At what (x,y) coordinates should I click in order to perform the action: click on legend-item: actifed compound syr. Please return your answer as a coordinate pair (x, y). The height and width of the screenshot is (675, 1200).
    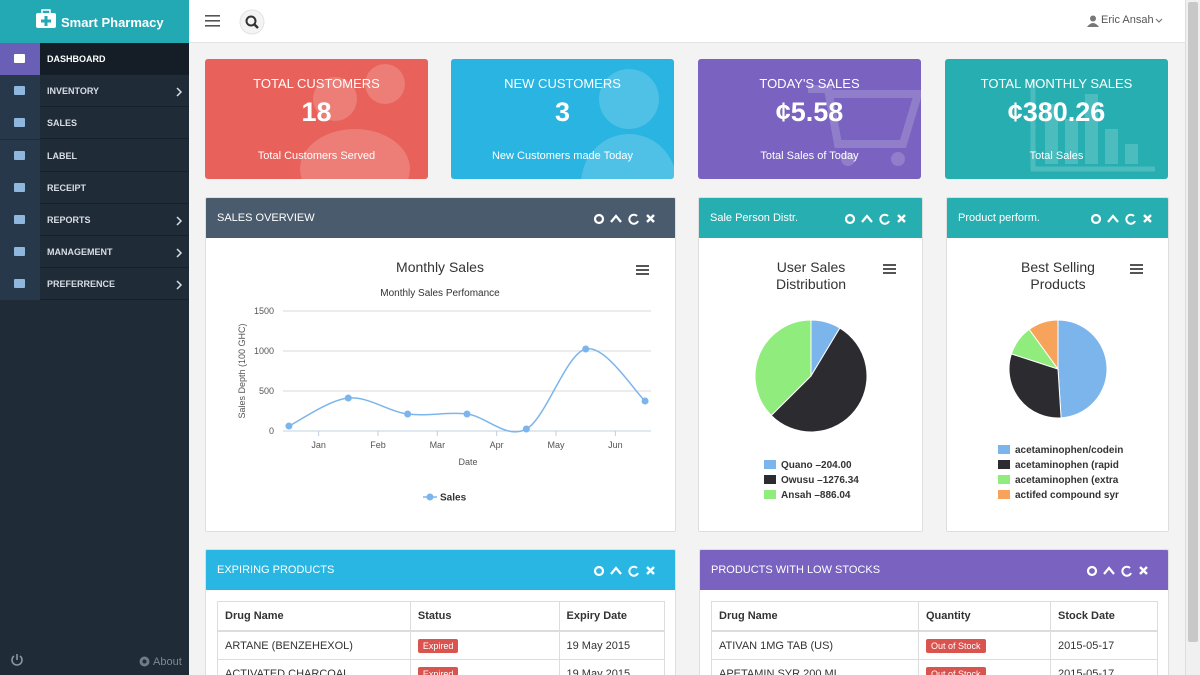
    Looking at the image, I should click on (1060, 497).